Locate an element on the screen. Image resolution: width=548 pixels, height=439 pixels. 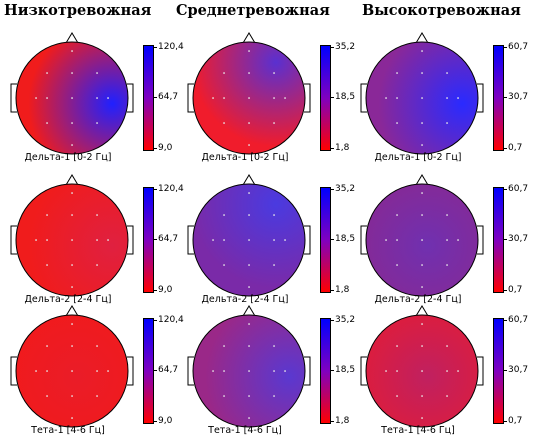
topomap-panel: 120,4 64,7 9,0 Дельта-2 [2-4 Гц] is located at coordinates (92, 238).